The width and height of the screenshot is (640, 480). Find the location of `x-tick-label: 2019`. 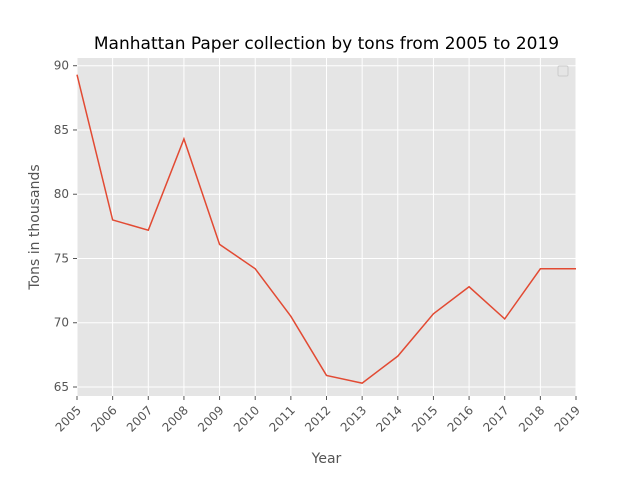

x-tick-label: 2019 is located at coordinates (567, 418).